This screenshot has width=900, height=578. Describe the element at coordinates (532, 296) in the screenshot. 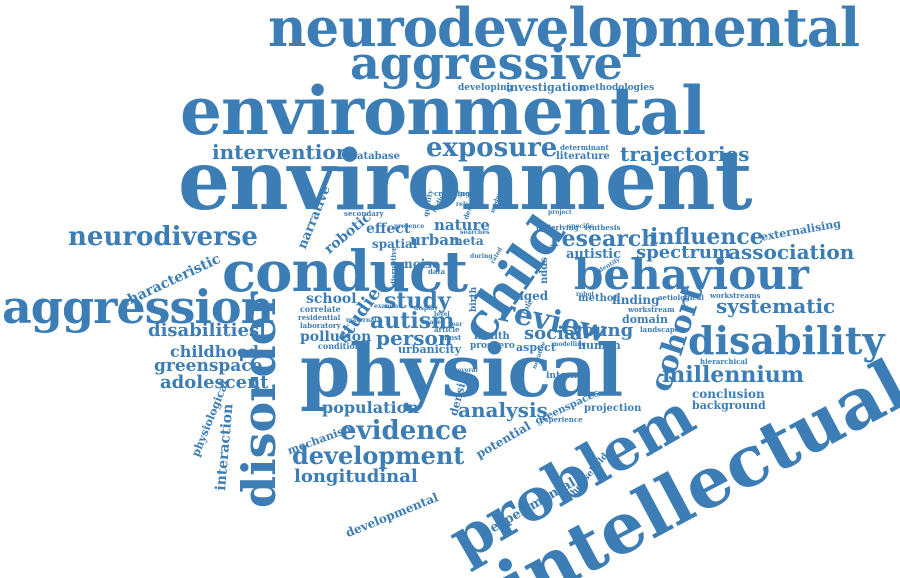

I see `word-aged: aged` at that location.